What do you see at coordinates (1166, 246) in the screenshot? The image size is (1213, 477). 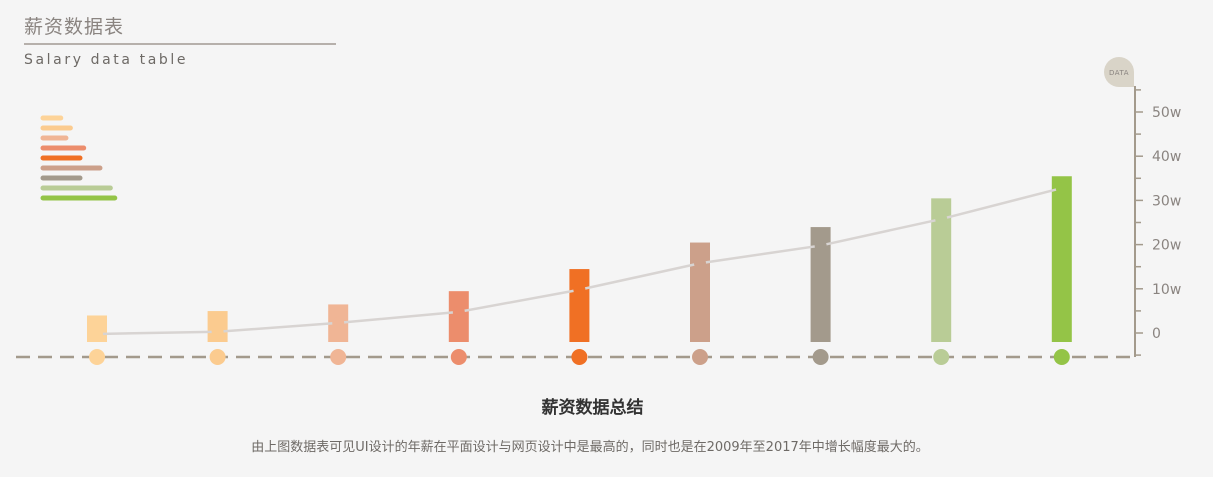 I see `y-tick-label: 20w` at bounding box center [1166, 246].